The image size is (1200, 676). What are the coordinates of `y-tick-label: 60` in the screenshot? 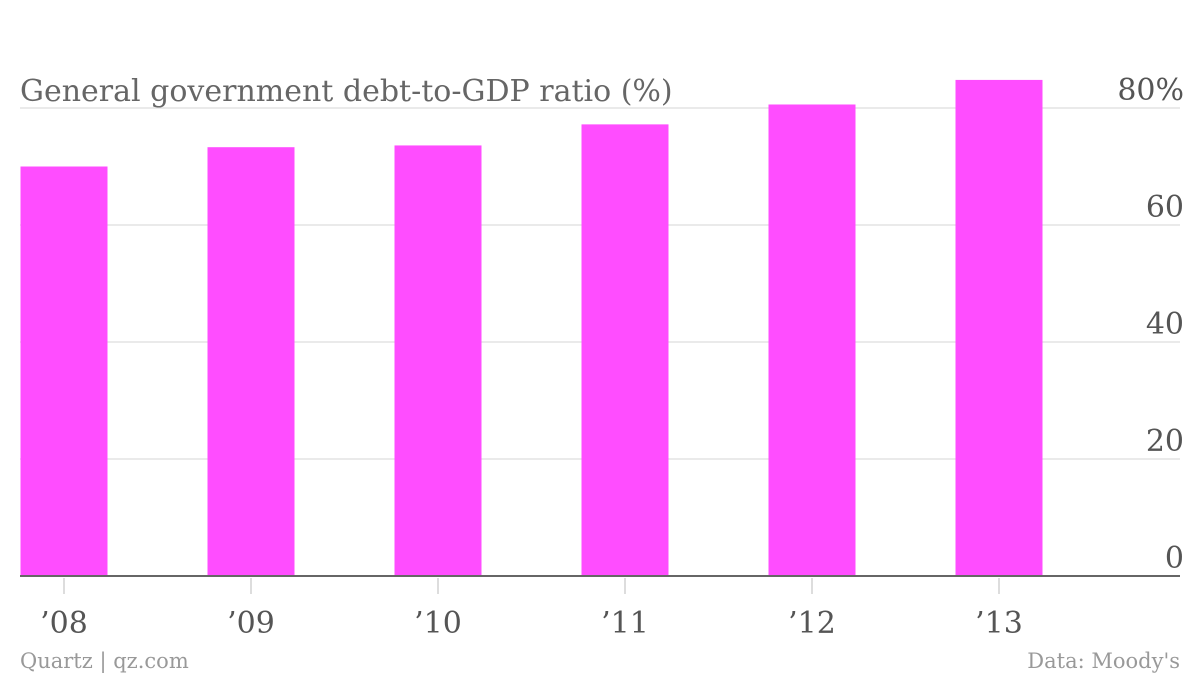 It's located at (1165, 207).